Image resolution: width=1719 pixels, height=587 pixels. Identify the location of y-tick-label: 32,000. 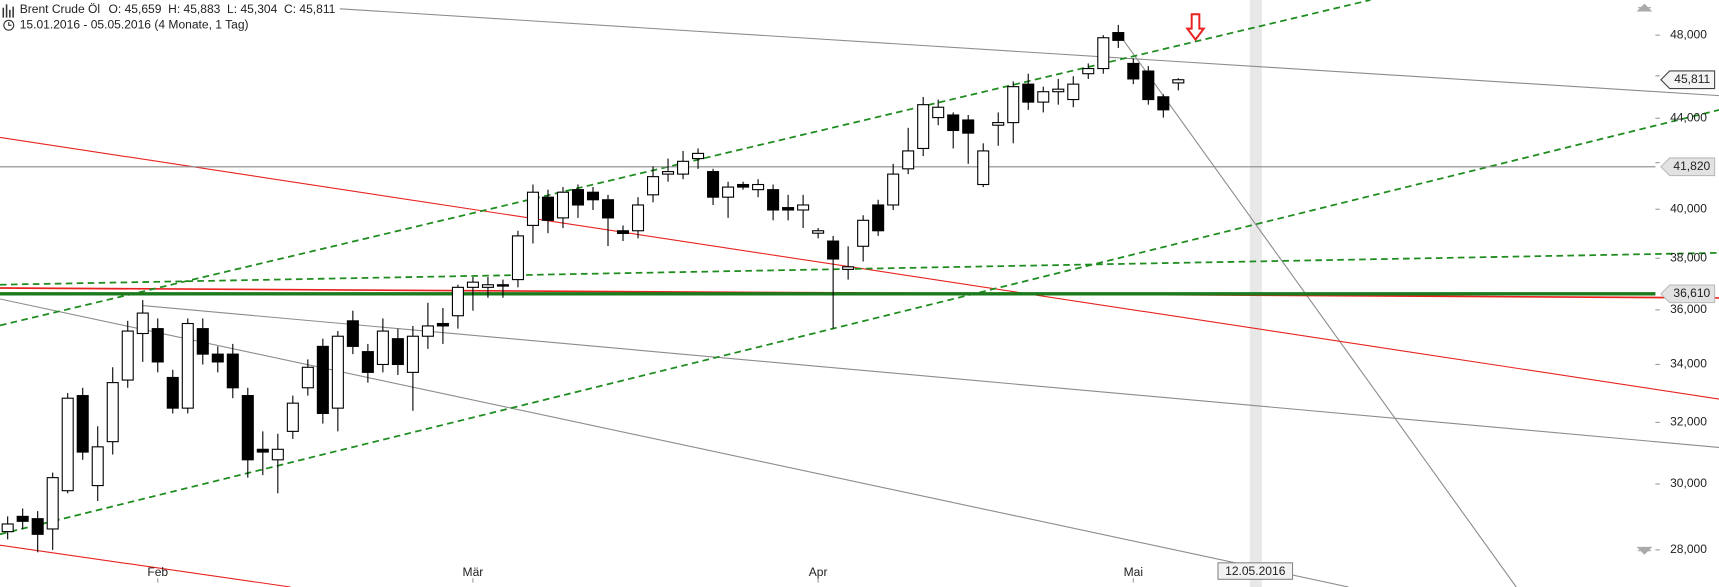
(1688, 422).